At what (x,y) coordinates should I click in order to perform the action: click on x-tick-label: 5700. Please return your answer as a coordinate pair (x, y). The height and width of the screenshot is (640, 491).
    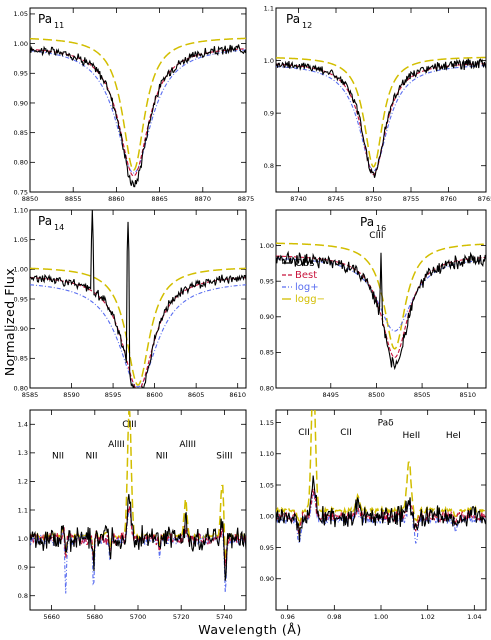
    Looking at the image, I should click on (138, 617).